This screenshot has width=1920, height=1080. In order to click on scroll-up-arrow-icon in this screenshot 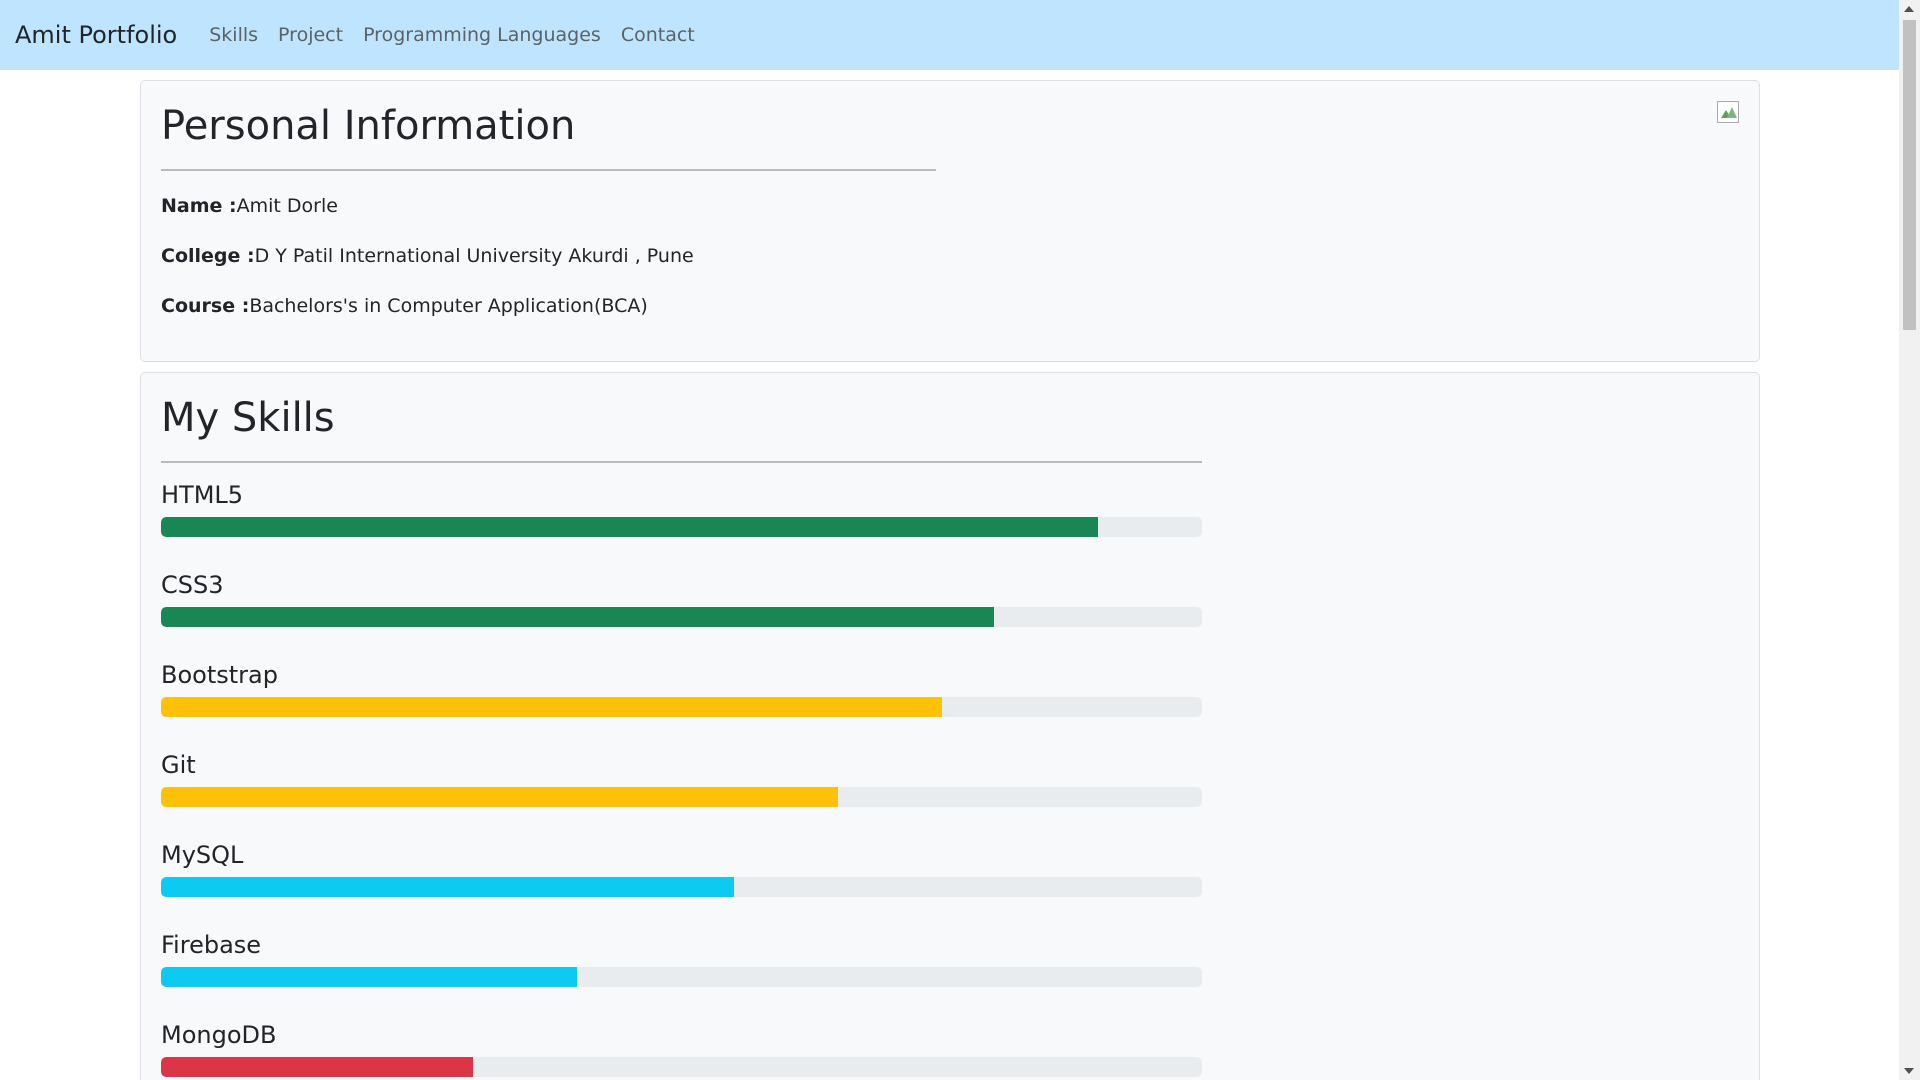, I will do `click(1909, 9)`.